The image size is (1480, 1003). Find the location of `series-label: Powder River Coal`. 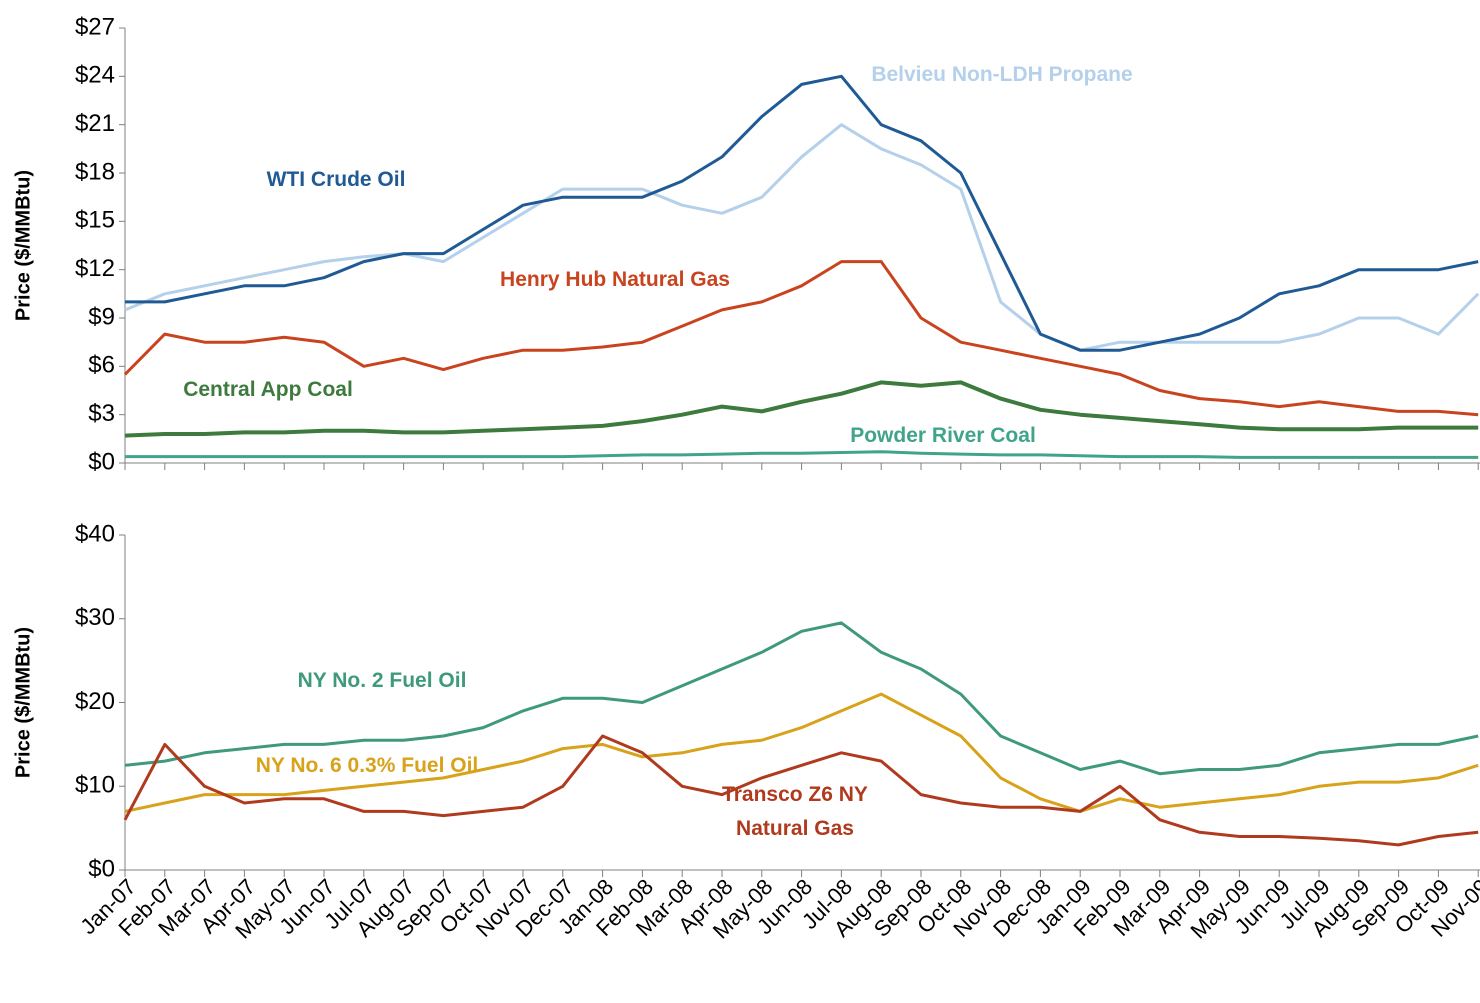

series-label: Powder River Coal is located at coordinates (943, 435).